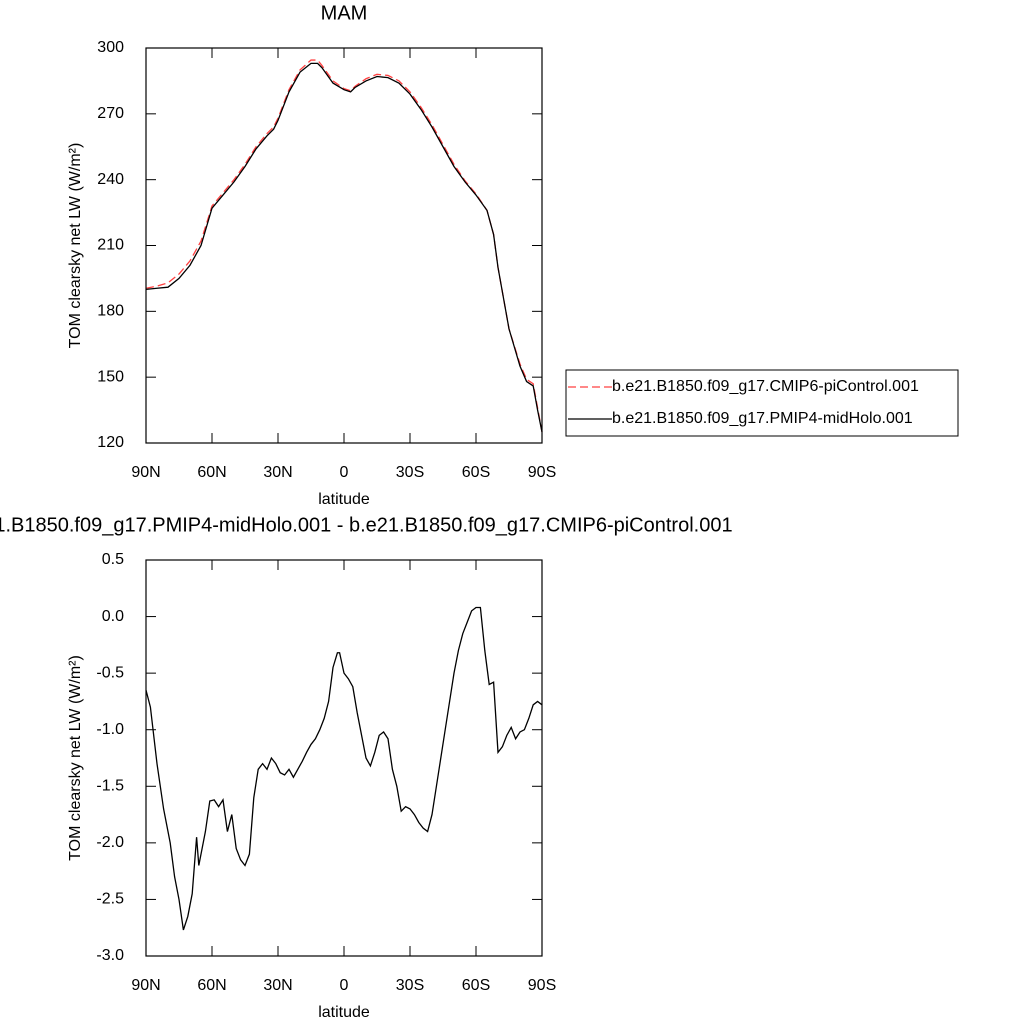  I want to click on y-tick-label: 120, so click(110, 442).